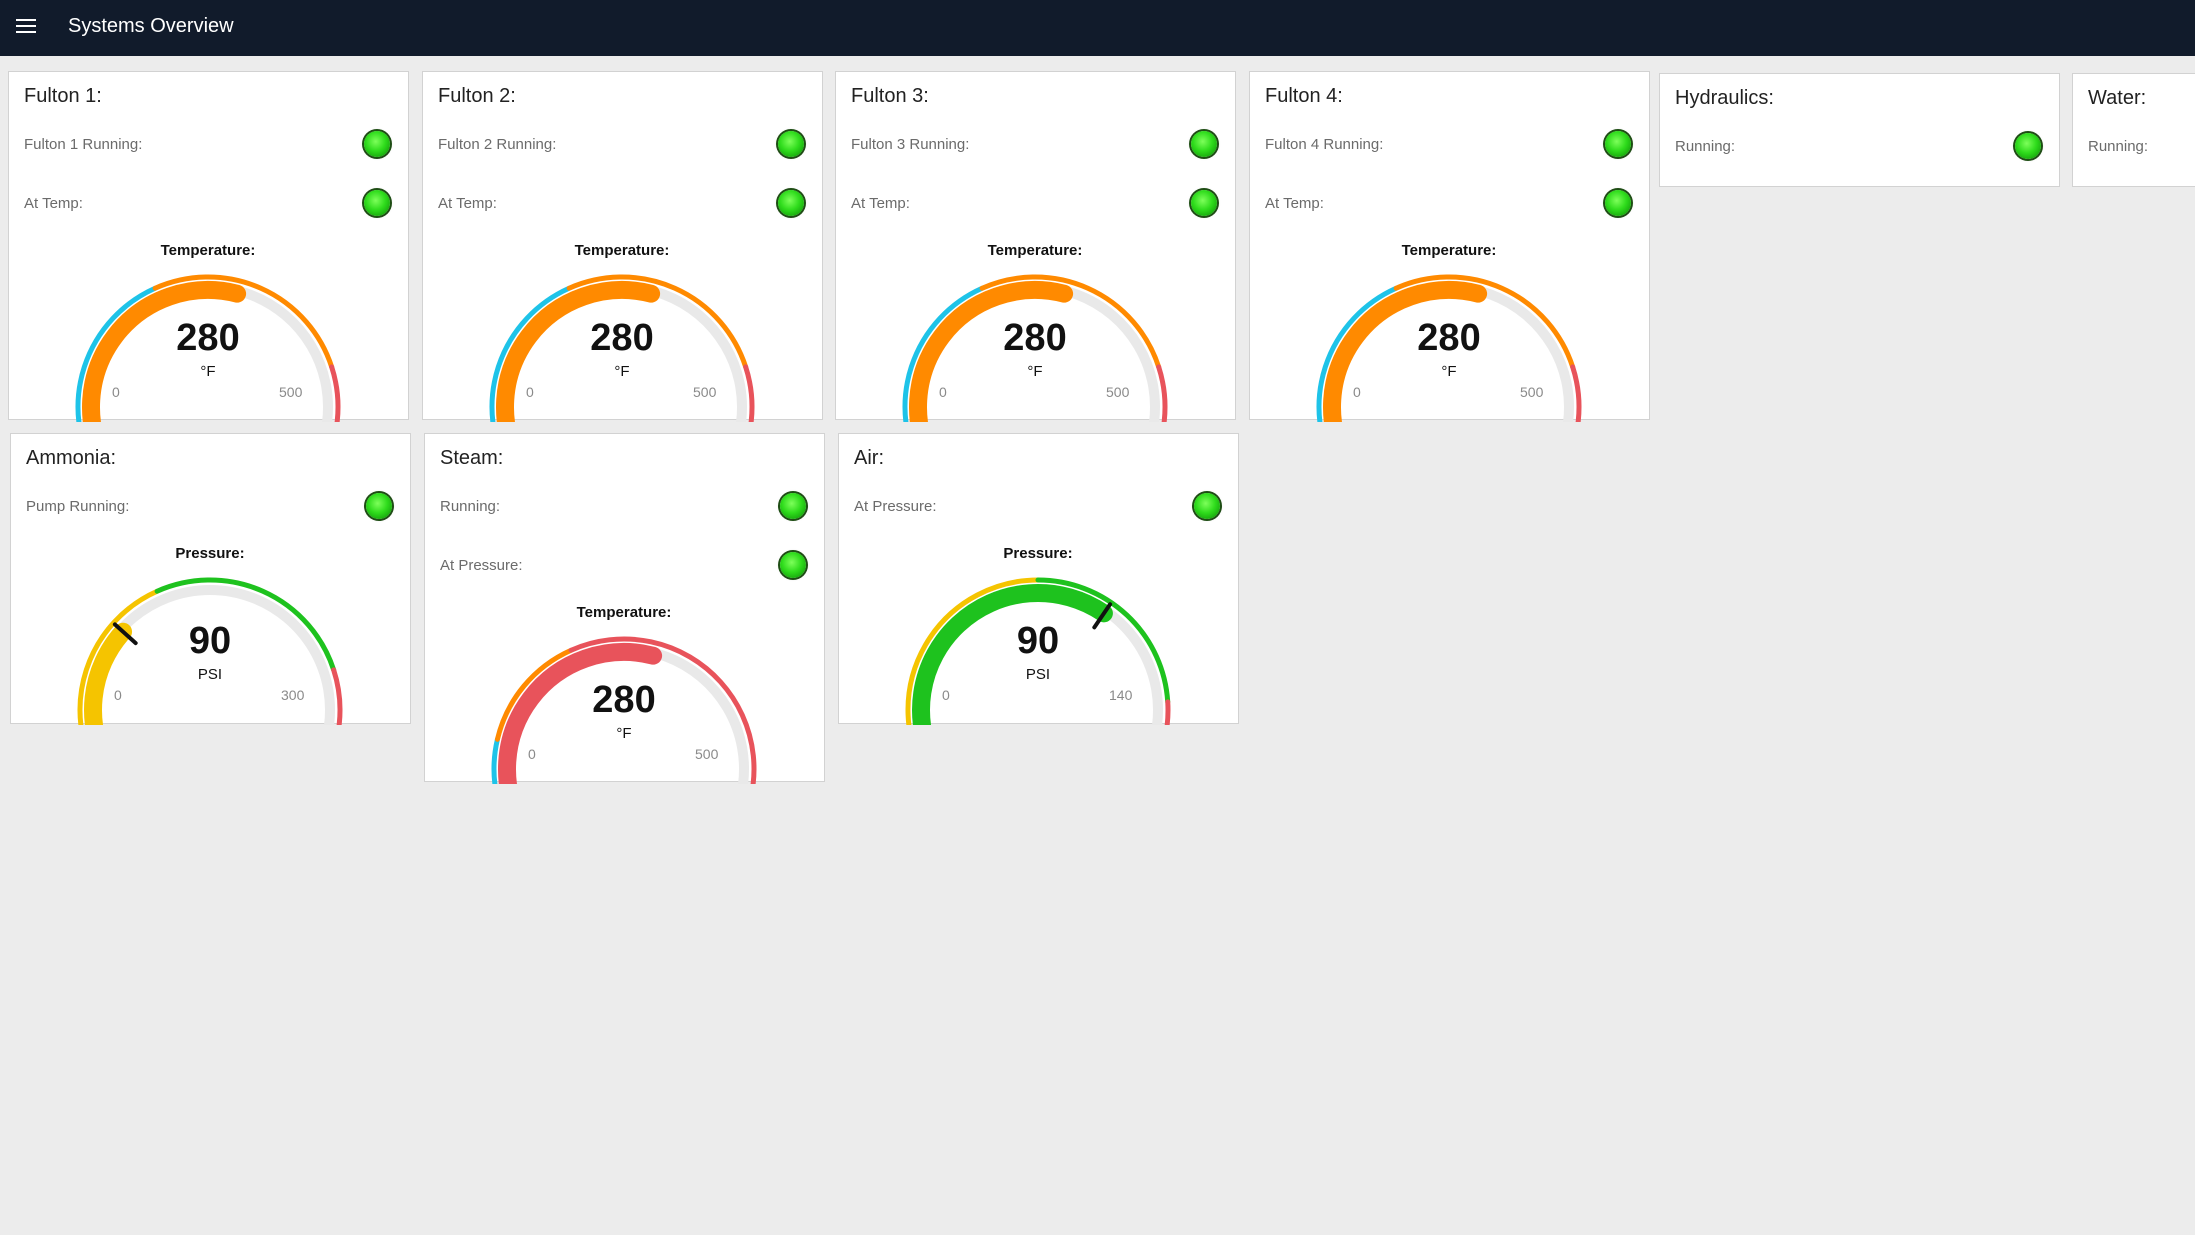 Image resolution: width=2195 pixels, height=1235 pixels. Describe the element at coordinates (151, 26) in the screenshot. I see `page-title: Systems Overview` at that location.